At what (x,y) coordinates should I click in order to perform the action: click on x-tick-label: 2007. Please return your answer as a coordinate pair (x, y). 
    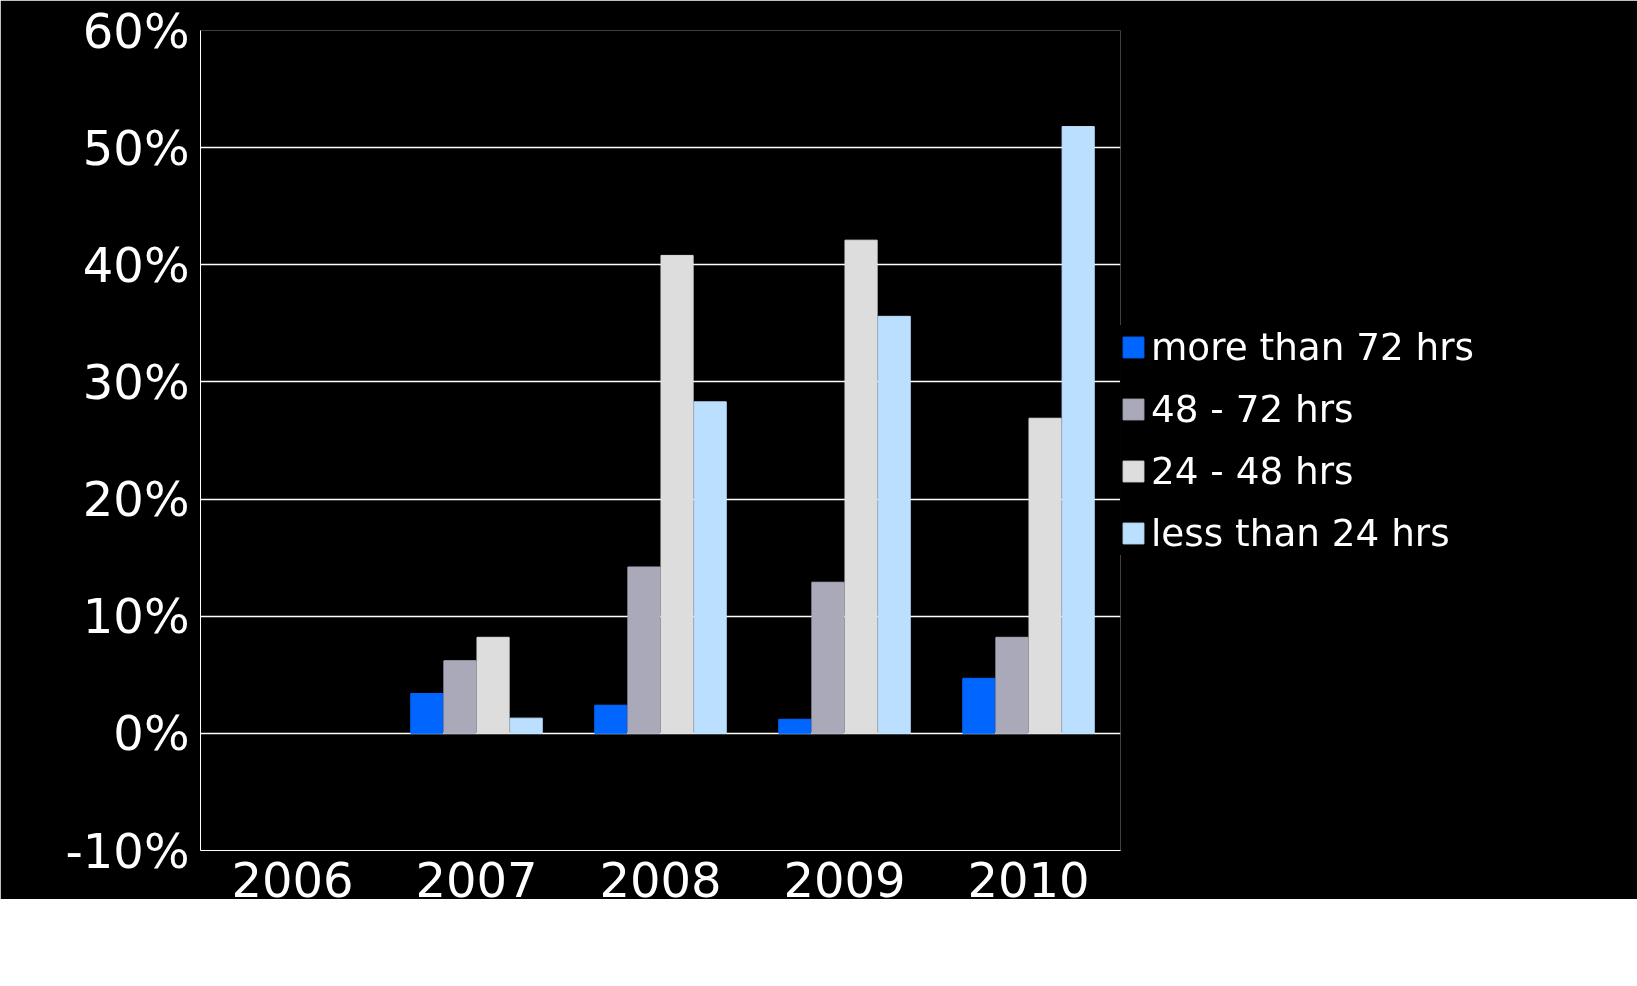
    Looking at the image, I should click on (476, 879).